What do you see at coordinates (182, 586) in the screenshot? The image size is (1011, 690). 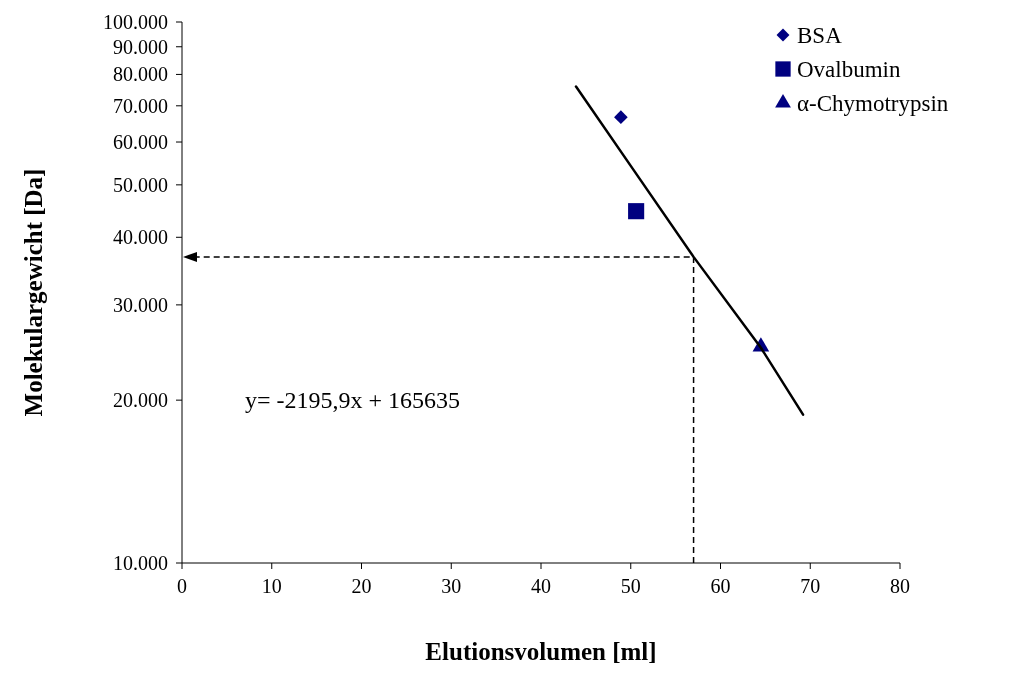 I see `x-tick-label: 0` at bounding box center [182, 586].